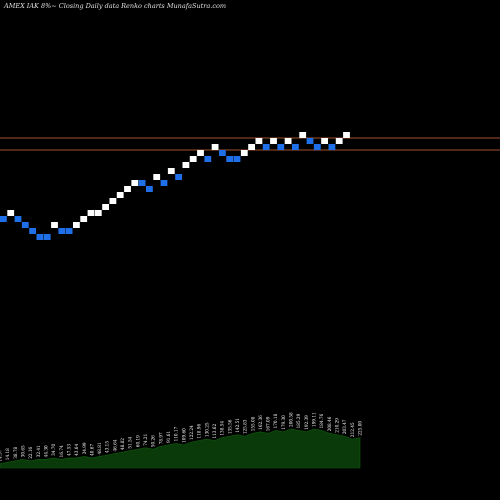 This screenshot has width=500, height=500. What do you see at coordinates (206, 429) in the screenshot?
I see `volume-label: 130.25` at bounding box center [206, 429].